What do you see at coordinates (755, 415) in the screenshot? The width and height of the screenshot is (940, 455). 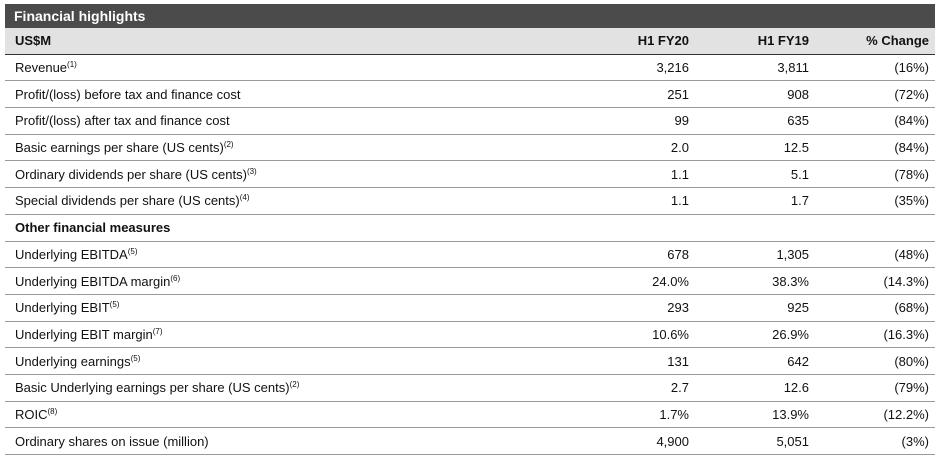 I see `value-h1fy19: 13.9%` at bounding box center [755, 415].